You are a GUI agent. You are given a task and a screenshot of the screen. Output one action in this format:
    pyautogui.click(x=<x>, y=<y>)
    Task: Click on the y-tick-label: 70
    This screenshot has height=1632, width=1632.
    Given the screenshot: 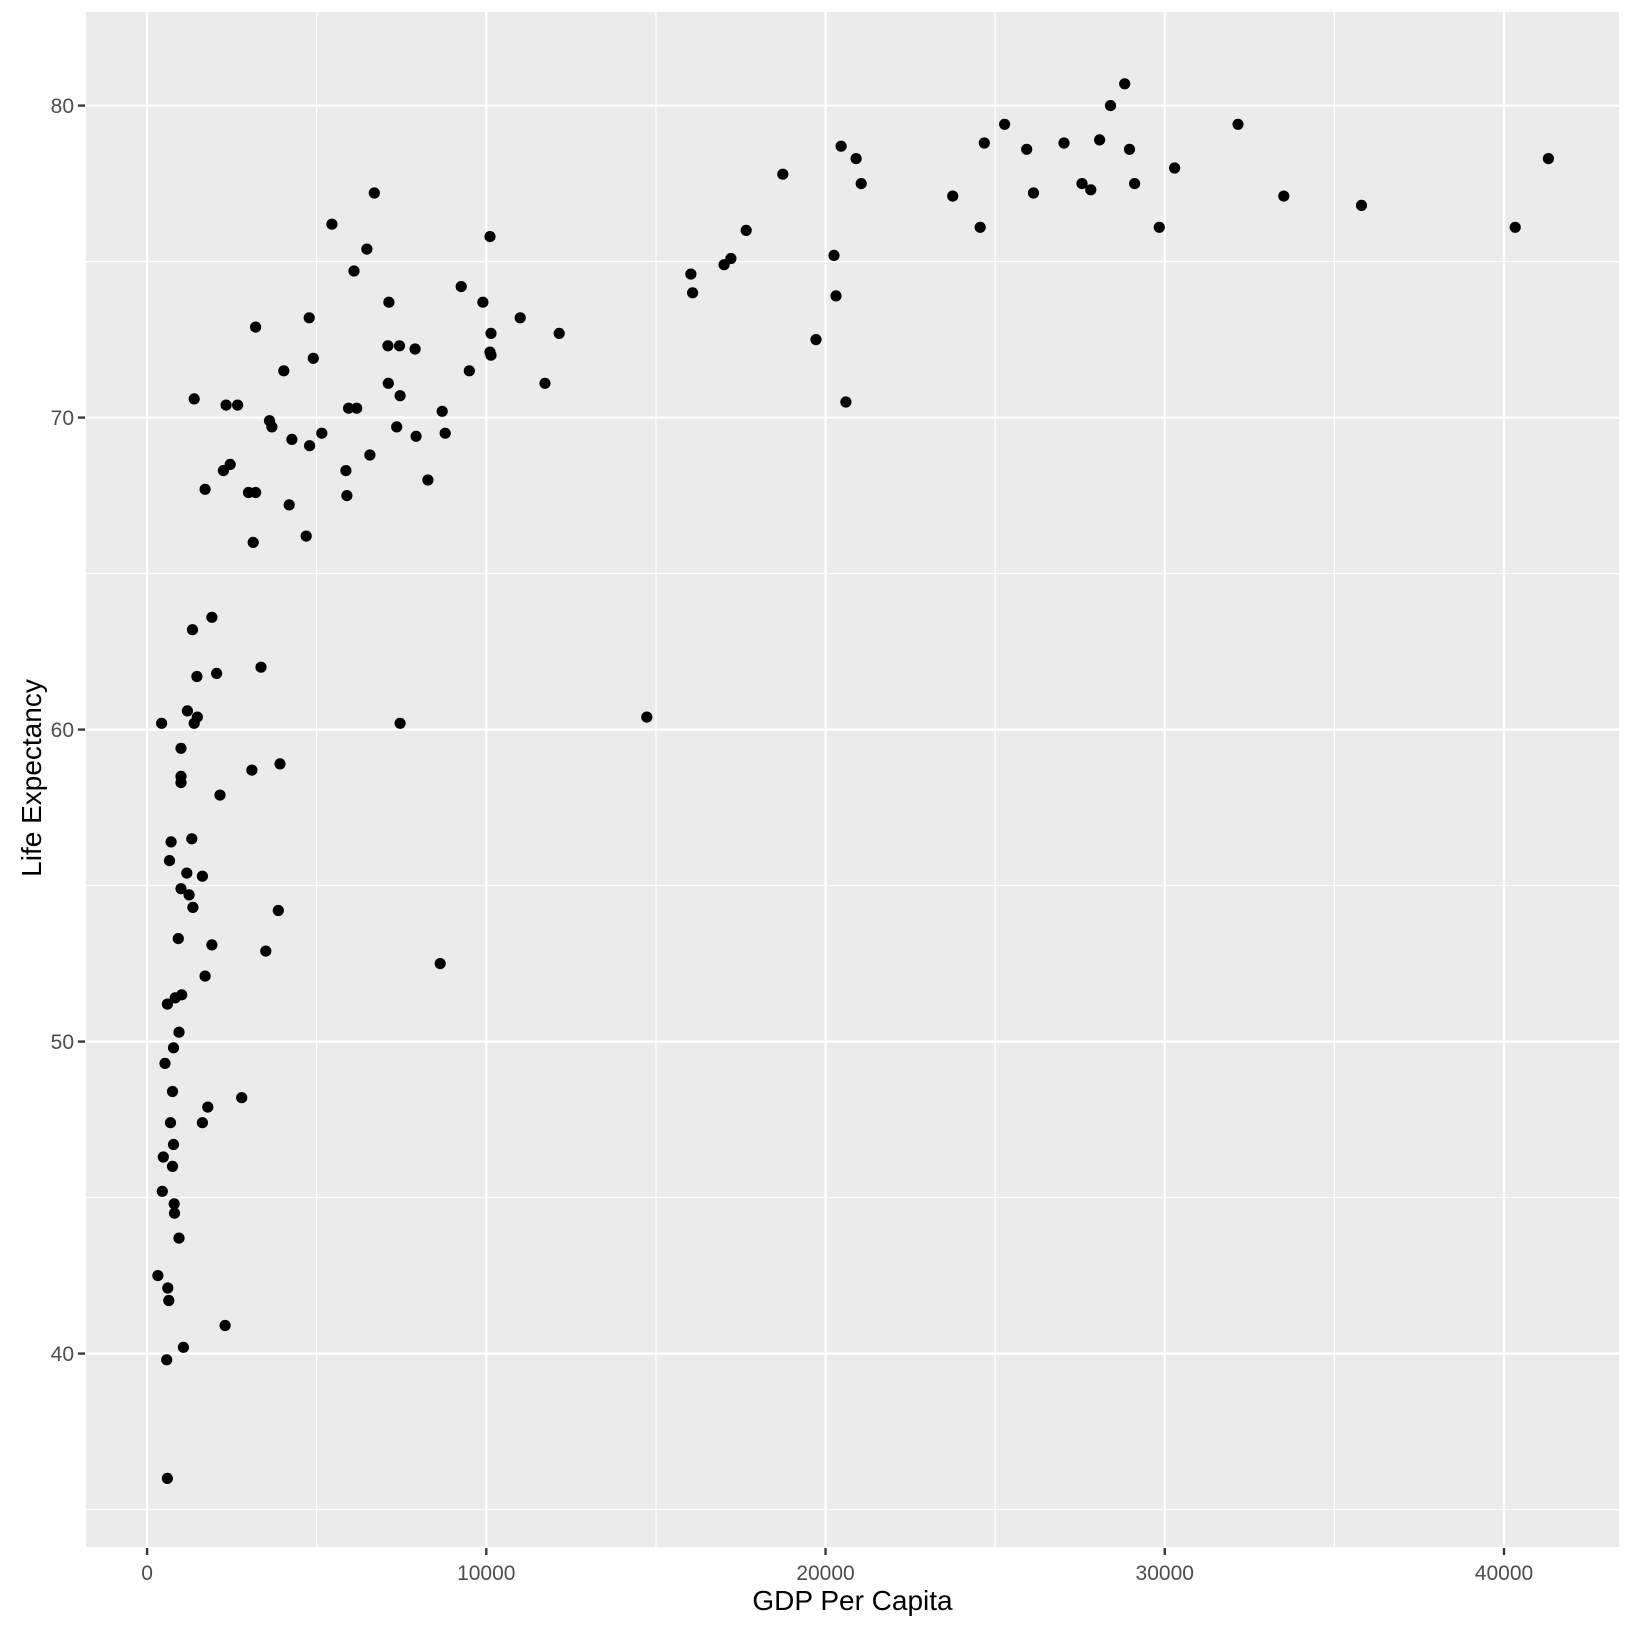 What is the action you would take?
    pyautogui.click(x=62, y=418)
    